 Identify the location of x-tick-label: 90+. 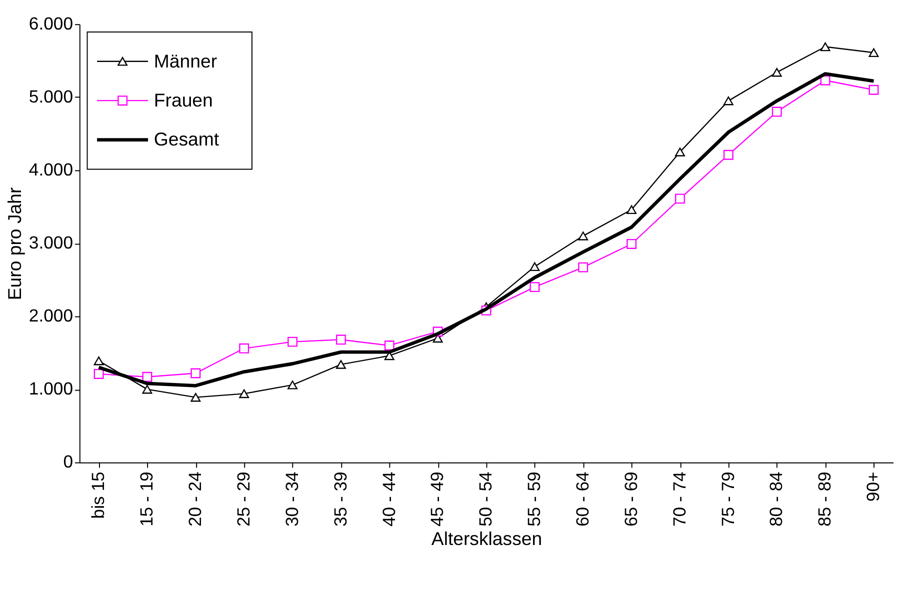
(873, 487).